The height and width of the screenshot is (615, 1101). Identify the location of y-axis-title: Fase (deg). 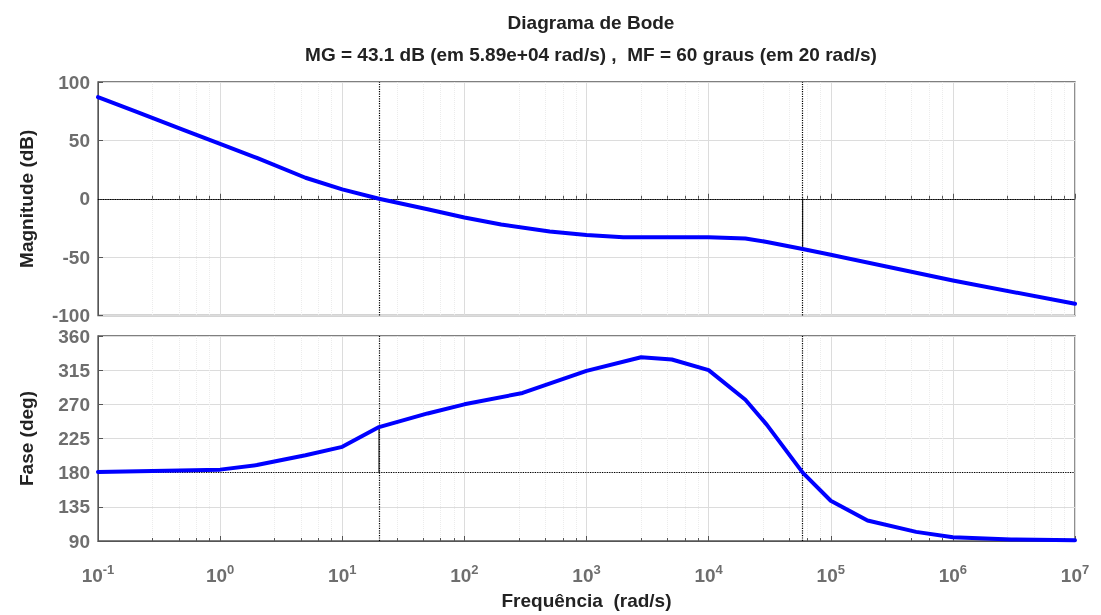
(26, 438).